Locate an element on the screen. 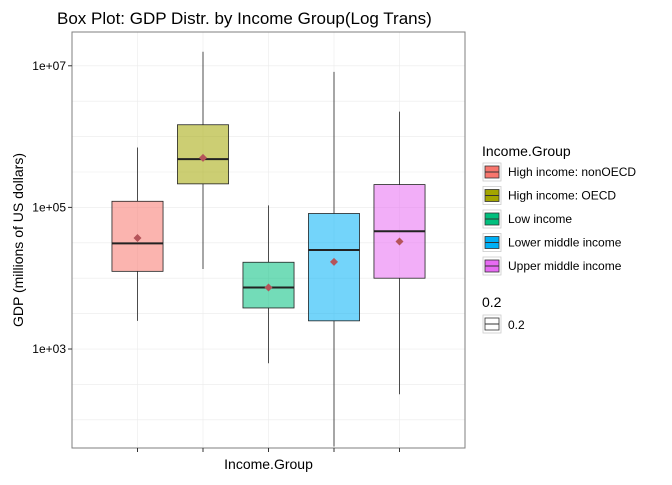 The width and height of the screenshot is (672, 485). y-tick-label: 1e+07 is located at coordinates (49, 66).